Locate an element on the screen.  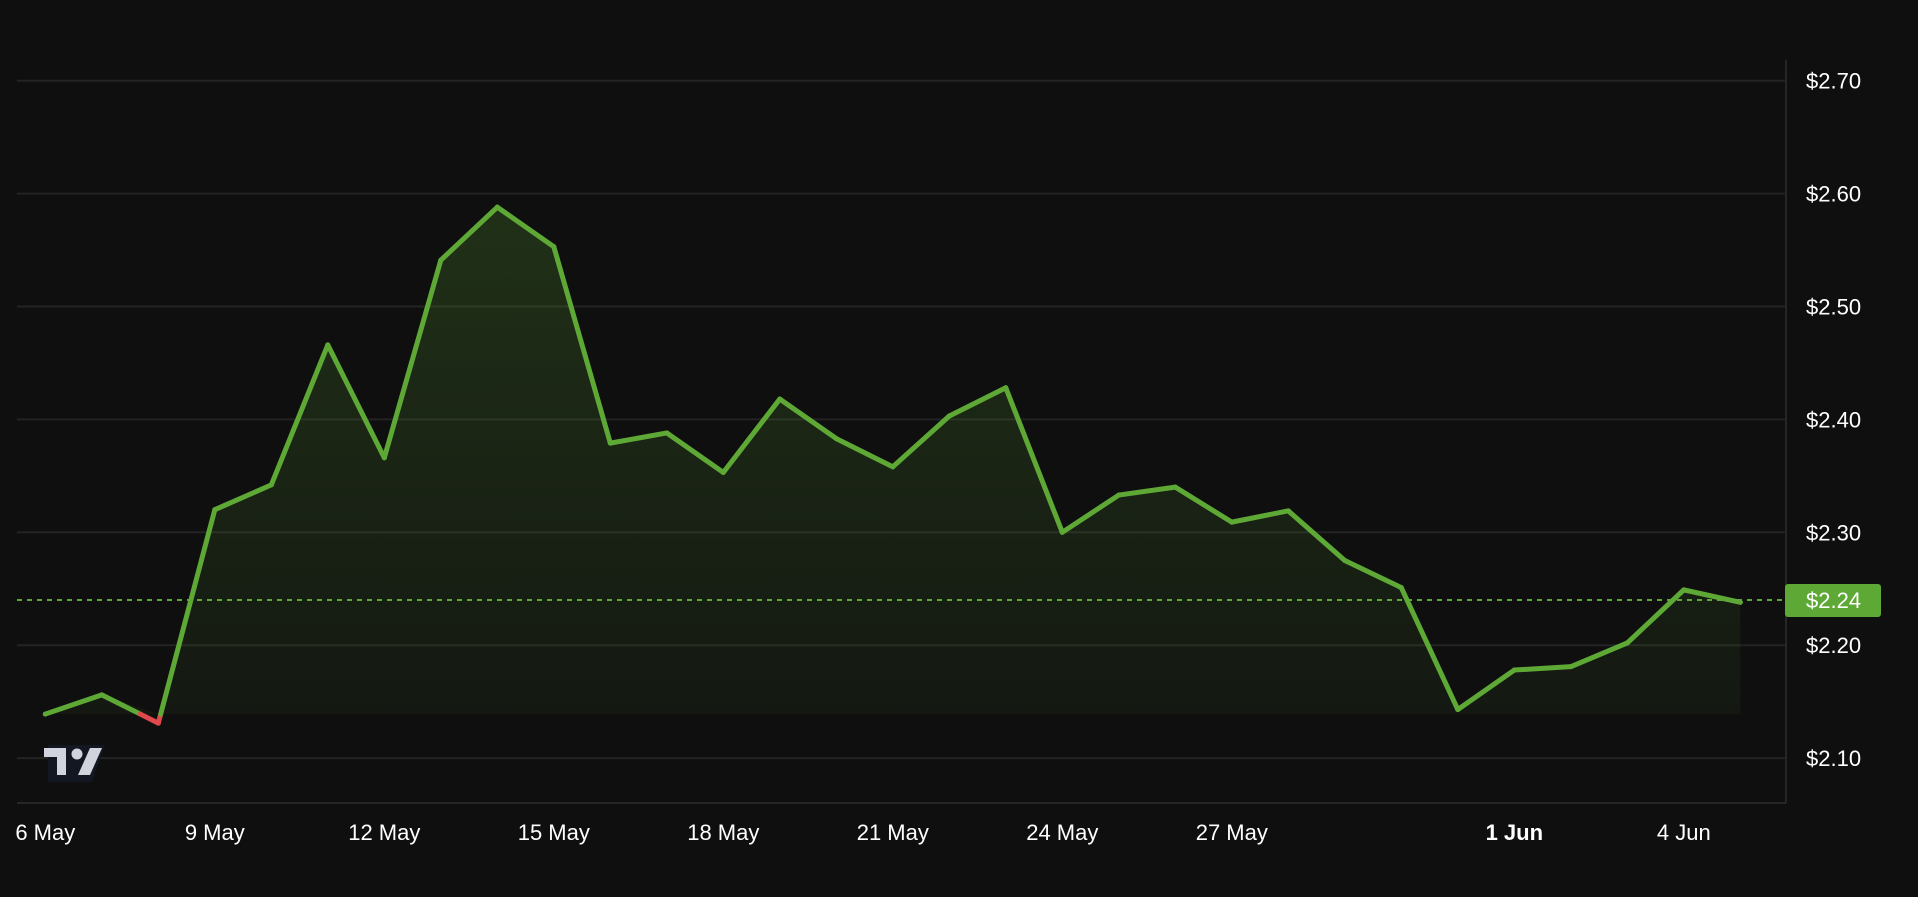
y-tick-label: $2.70 is located at coordinates (1833, 81).